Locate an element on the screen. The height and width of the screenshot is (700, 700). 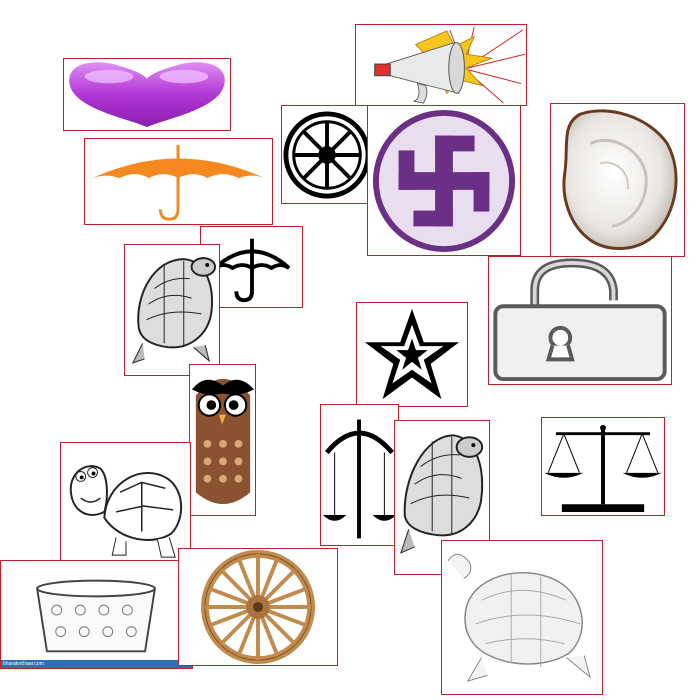
watermark-bar: bharatvichaar.com is located at coordinates (96, 664).